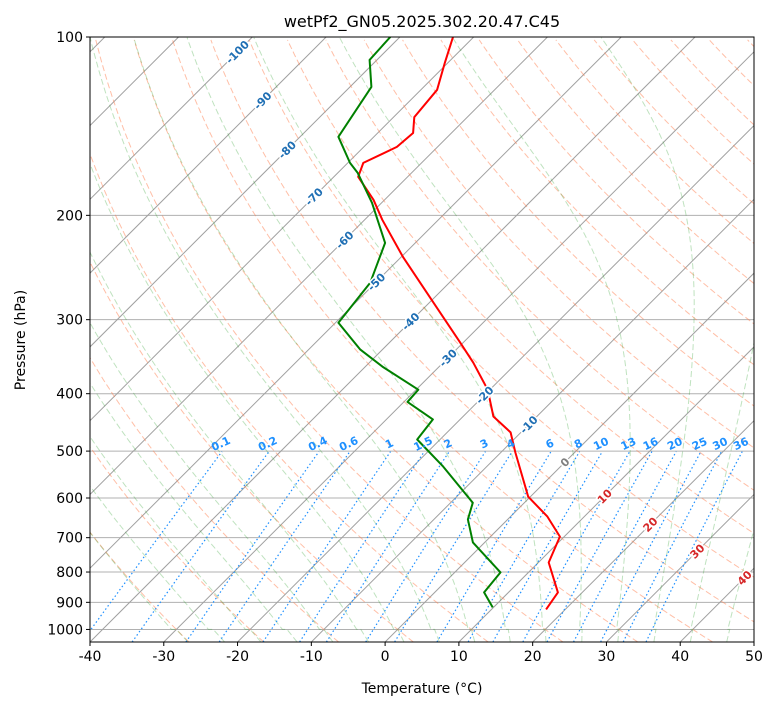 This screenshot has width=775, height=708. Describe the element at coordinates (163, 657) in the screenshot. I see `x-tick-label: -30` at that location.